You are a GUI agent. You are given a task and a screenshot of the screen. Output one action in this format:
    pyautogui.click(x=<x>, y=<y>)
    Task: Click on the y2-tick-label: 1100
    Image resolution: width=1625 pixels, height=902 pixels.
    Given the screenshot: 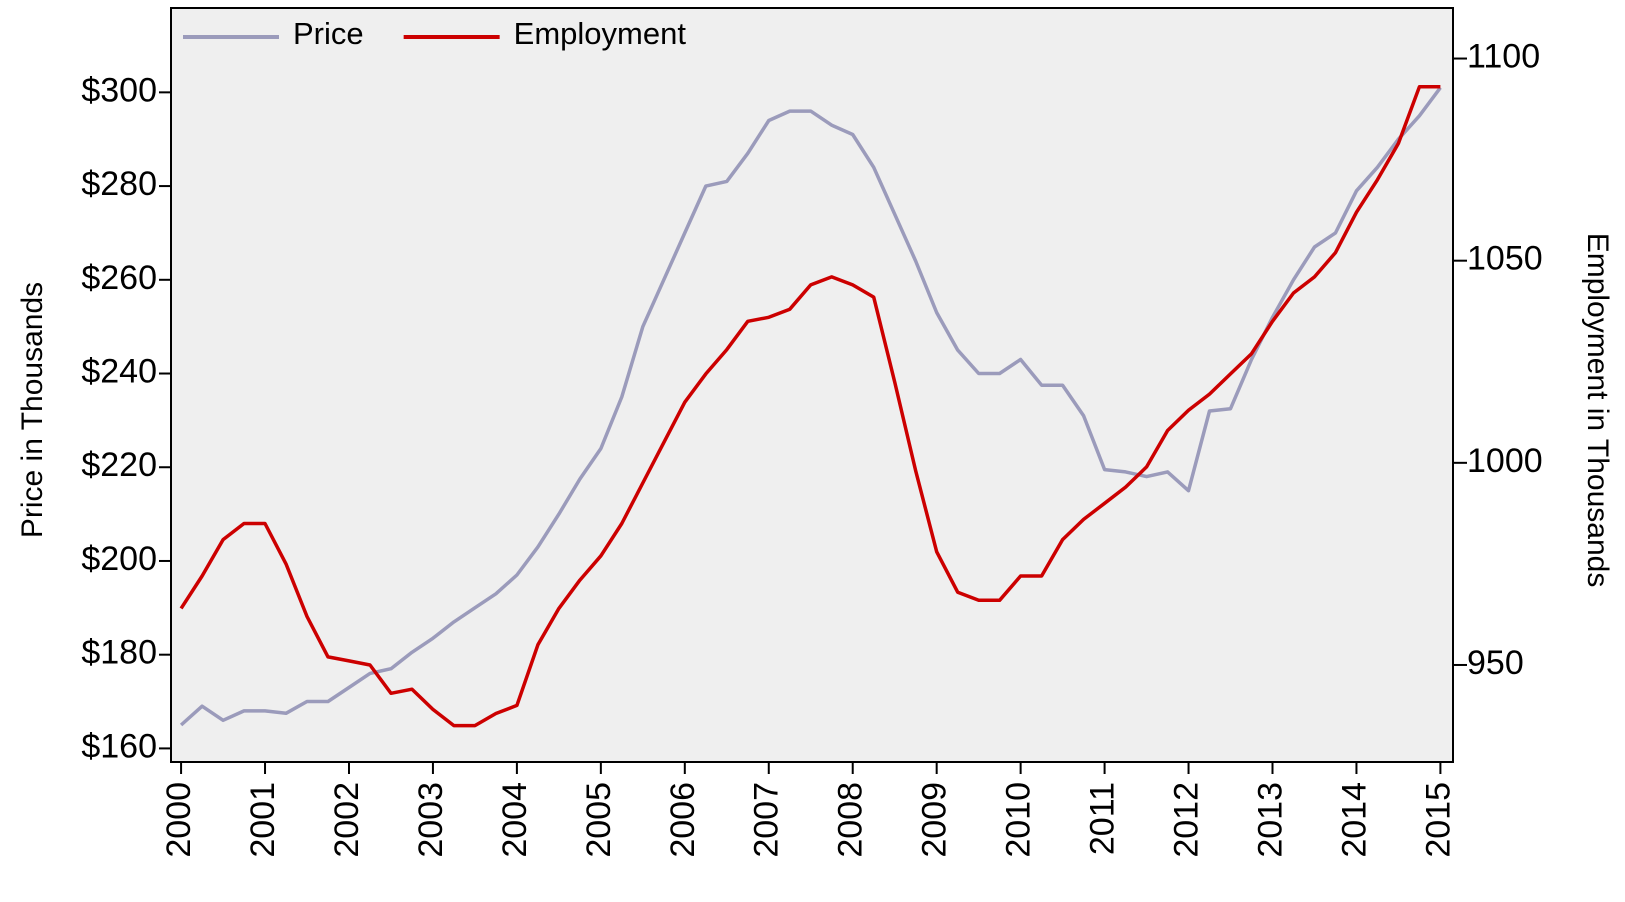 What is the action you would take?
    pyautogui.click(x=1503, y=57)
    